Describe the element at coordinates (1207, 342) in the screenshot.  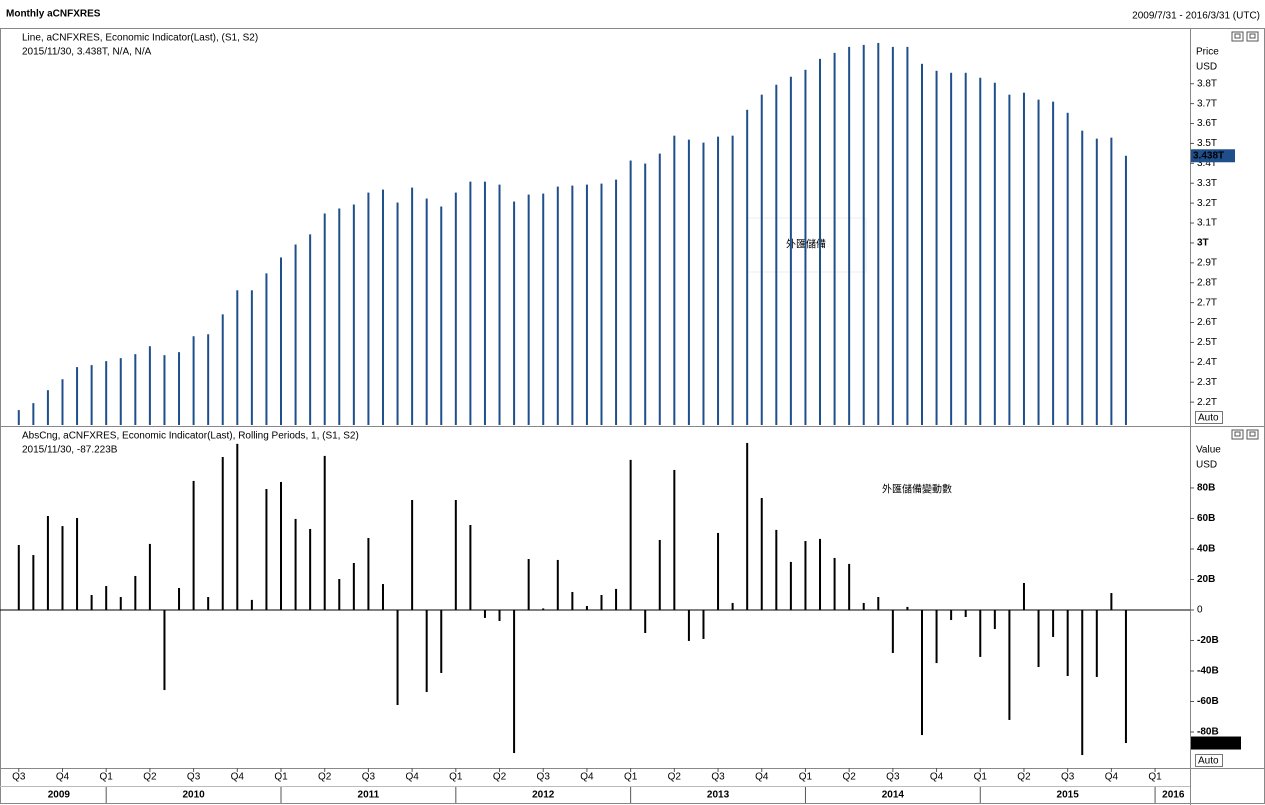
I see `y-tick-label: 2.5T` at that location.